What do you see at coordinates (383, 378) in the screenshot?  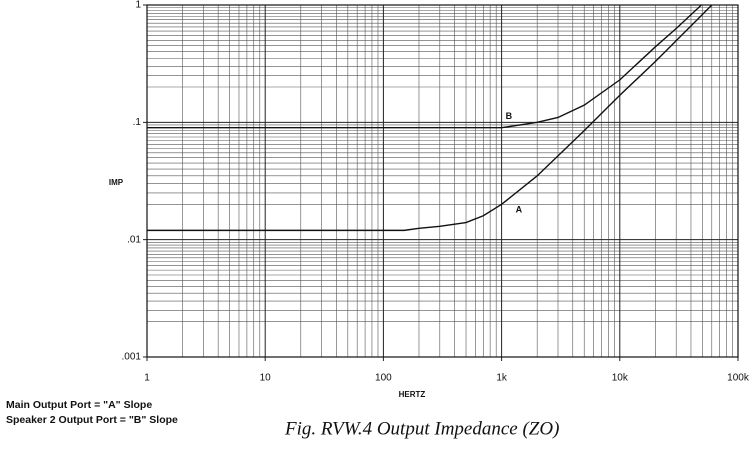 I see `x-tick-label: 100` at bounding box center [383, 378].